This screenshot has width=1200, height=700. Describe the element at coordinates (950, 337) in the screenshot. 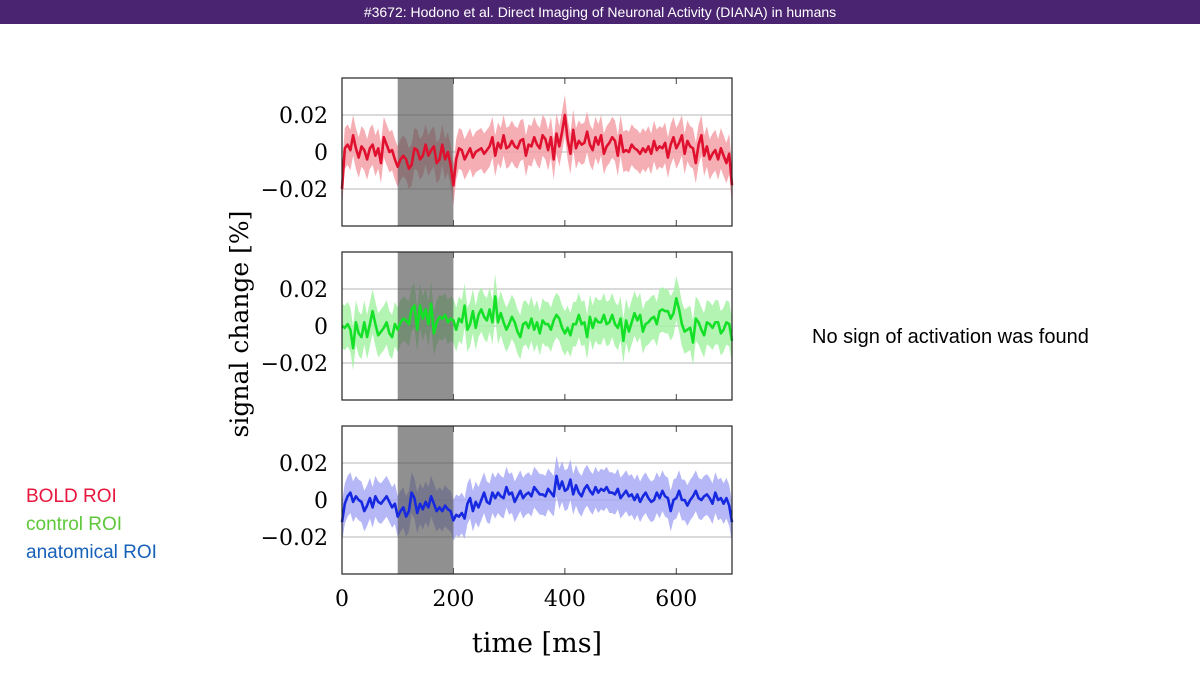

I see `finding-annotation: No sign of activation was found` at that location.